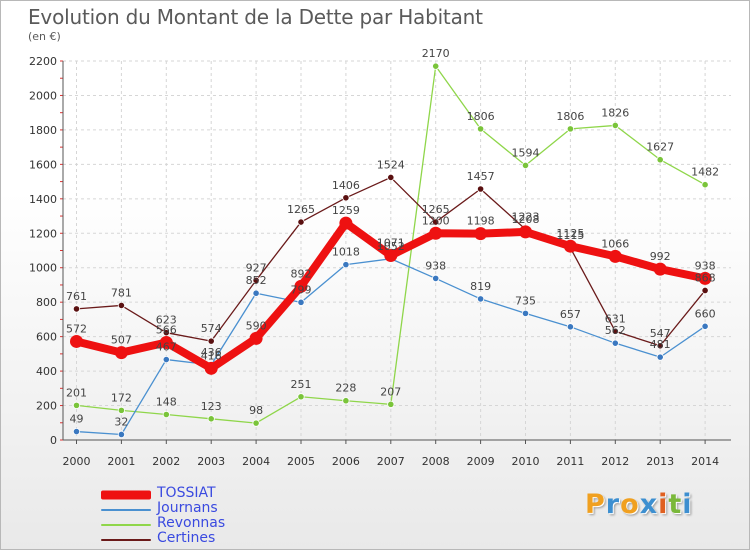 This screenshot has height=550, width=750. Describe the element at coordinates (526, 461) in the screenshot. I see `x-tick-label: 2010` at that location.